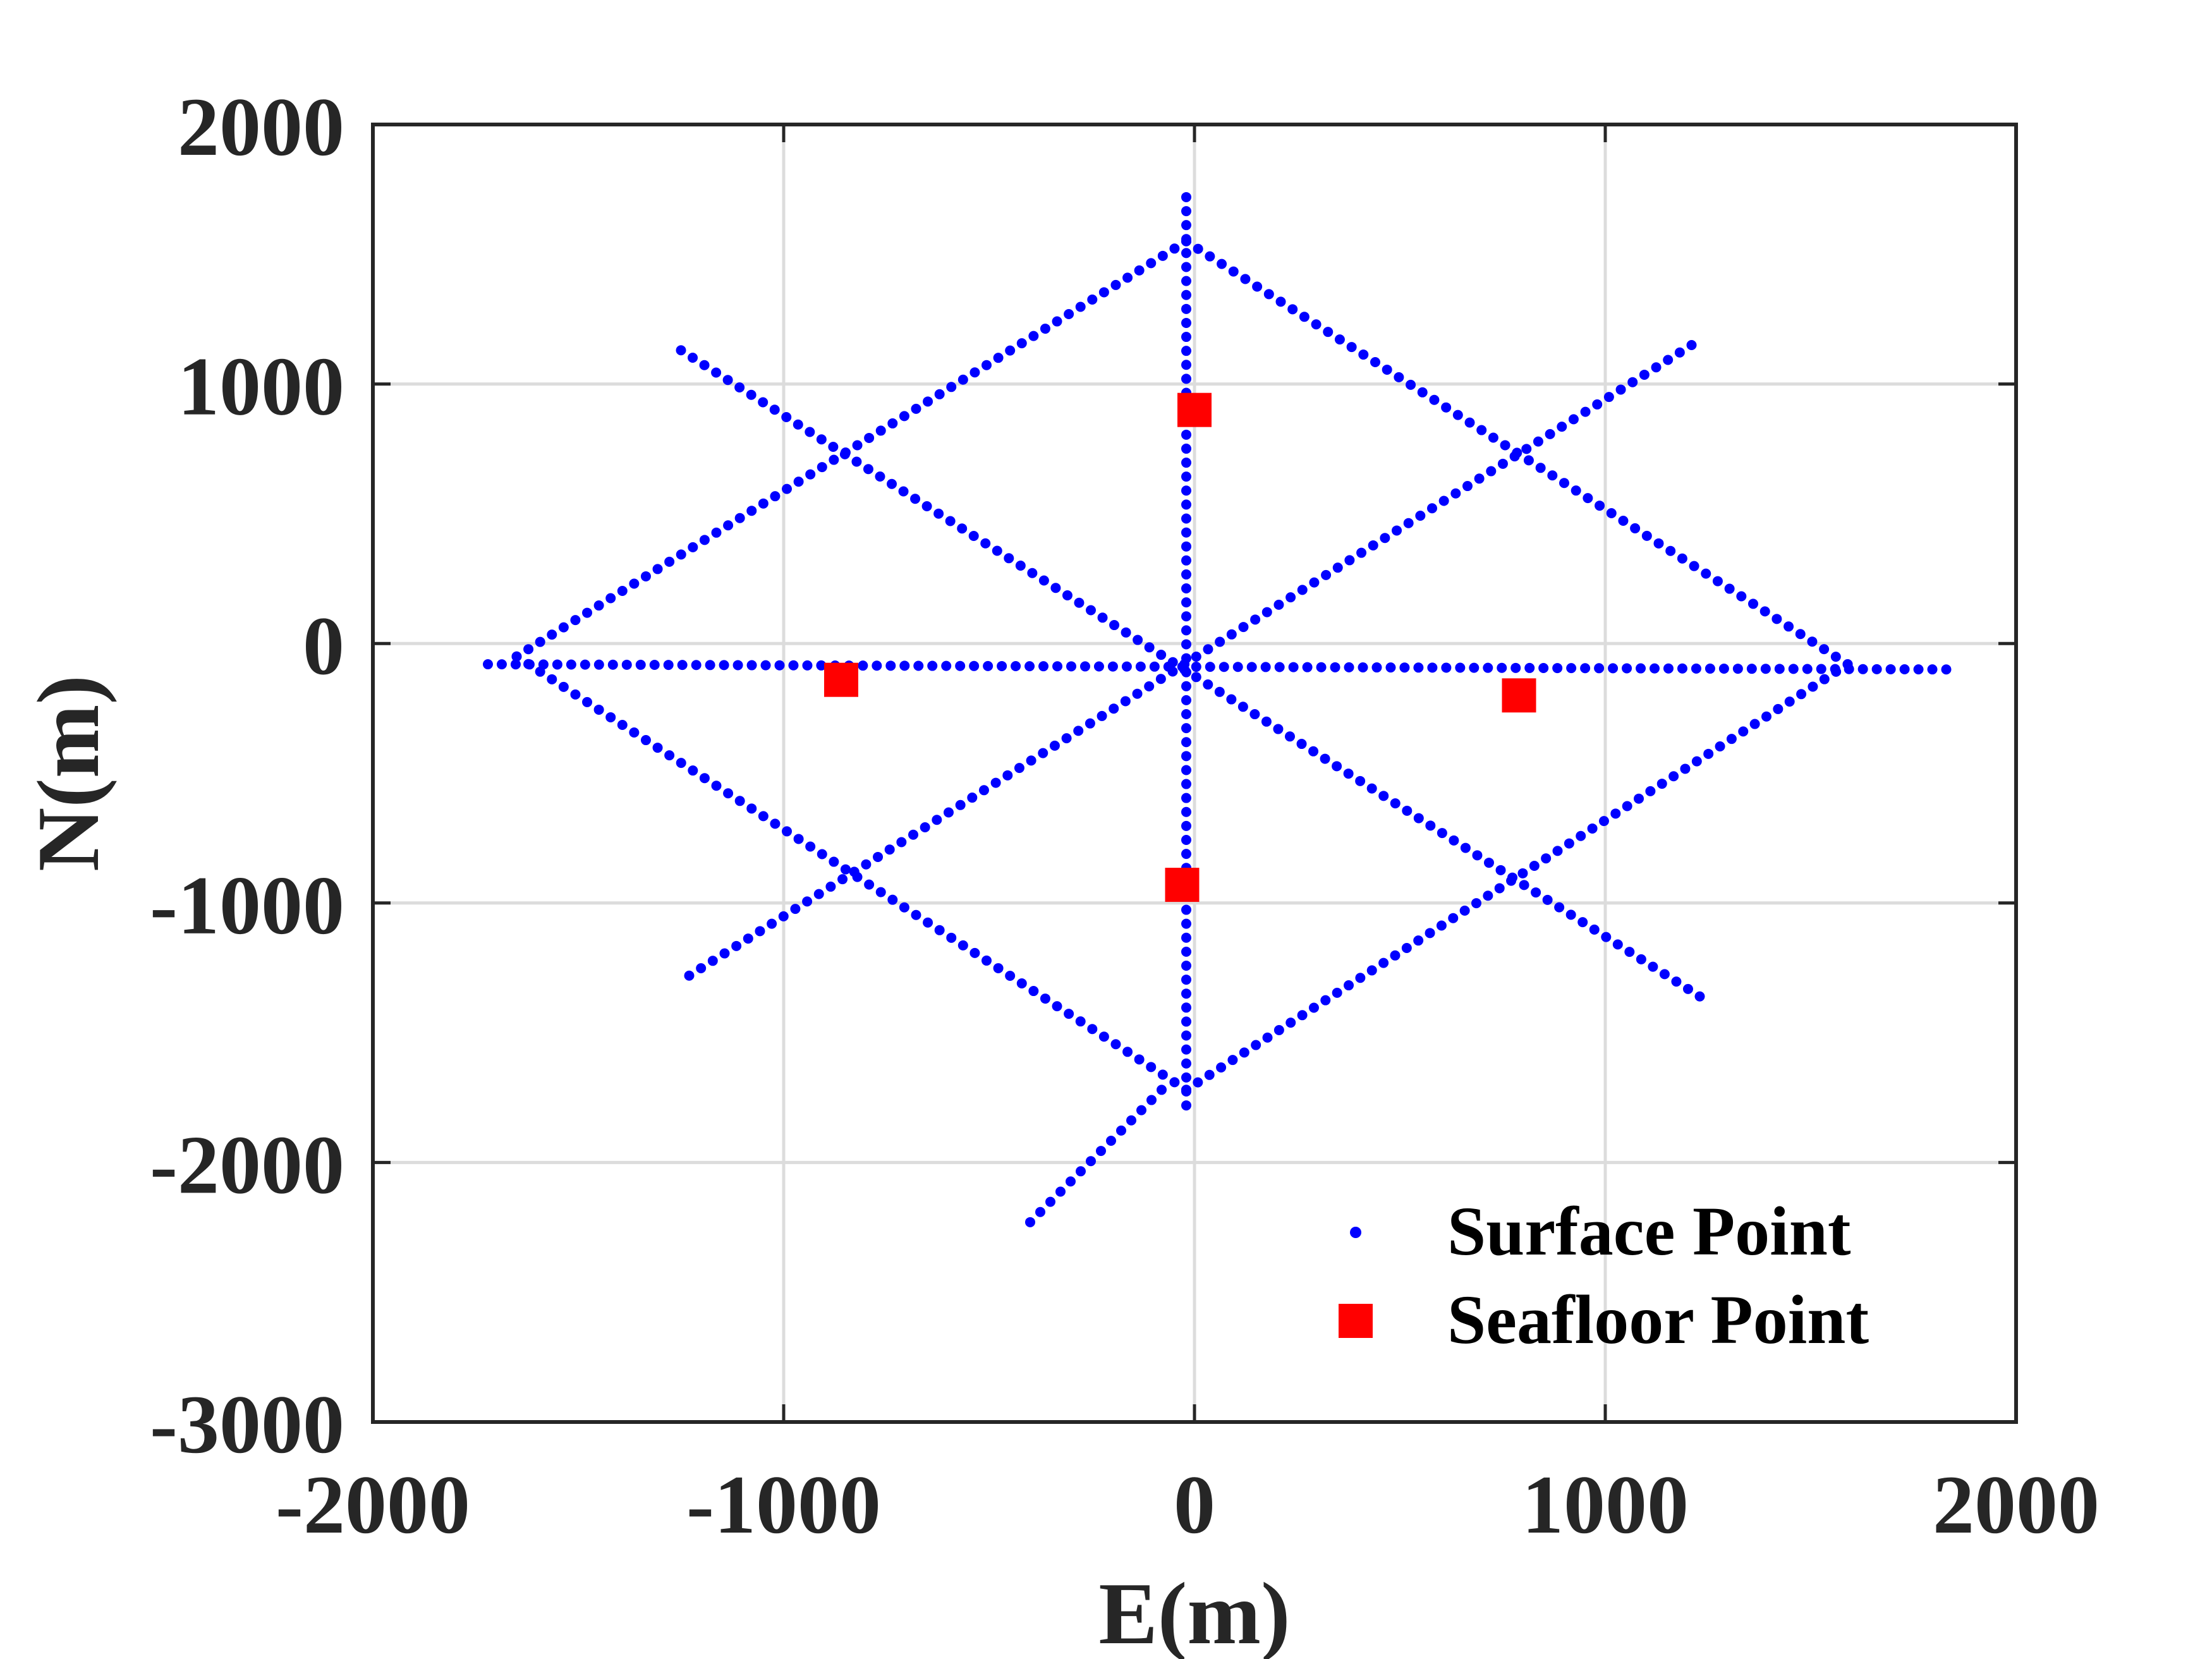 This screenshot has width=2212, height=1659. Describe the element at coordinates (1658, 1319) in the screenshot. I see `legend-seafloor-label: Seafloor Point` at that location.